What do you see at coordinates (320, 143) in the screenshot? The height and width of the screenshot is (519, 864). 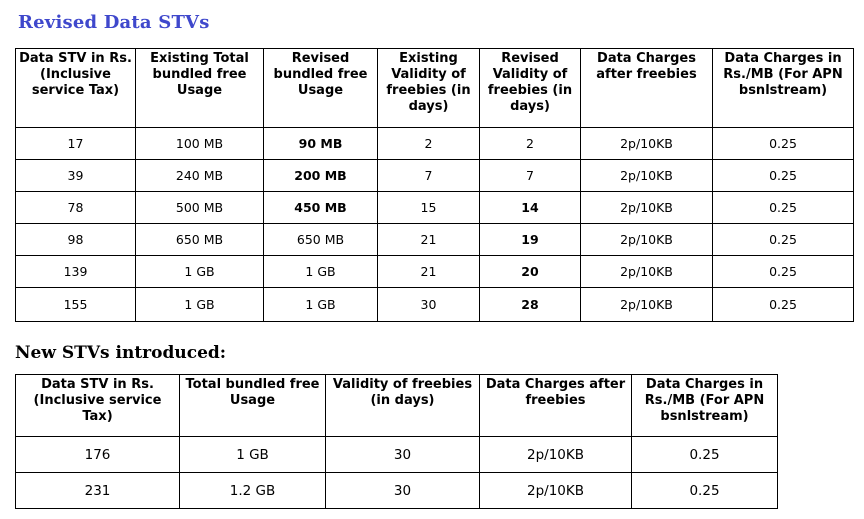 I see `table-cell: 90 MB` at bounding box center [320, 143].